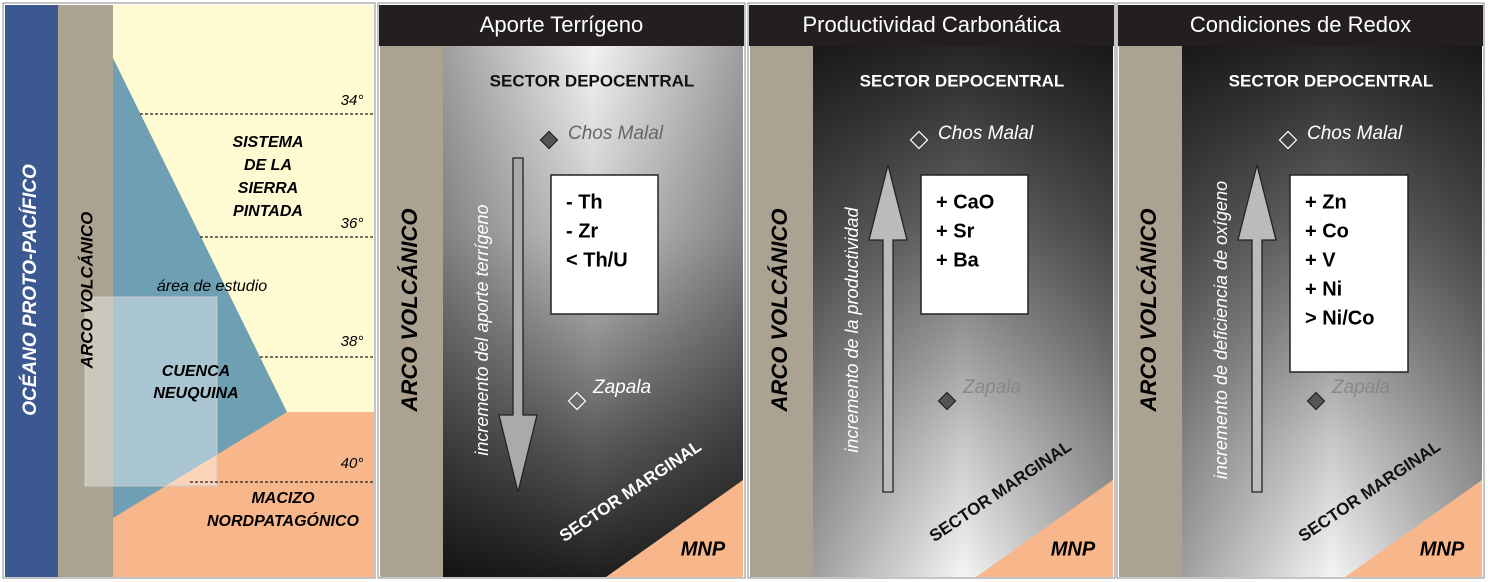  What do you see at coordinates (852, 329) in the screenshot?
I see `trend-label: incremento de la productividad` at bounding box center [852, 329].